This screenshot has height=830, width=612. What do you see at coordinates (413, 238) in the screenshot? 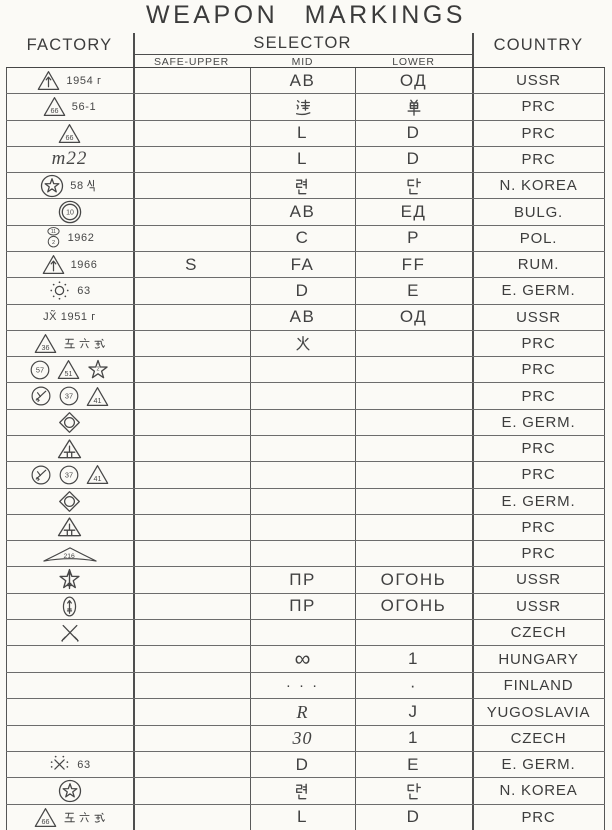
I see `text-run: P` at bounding box center [413, 238].